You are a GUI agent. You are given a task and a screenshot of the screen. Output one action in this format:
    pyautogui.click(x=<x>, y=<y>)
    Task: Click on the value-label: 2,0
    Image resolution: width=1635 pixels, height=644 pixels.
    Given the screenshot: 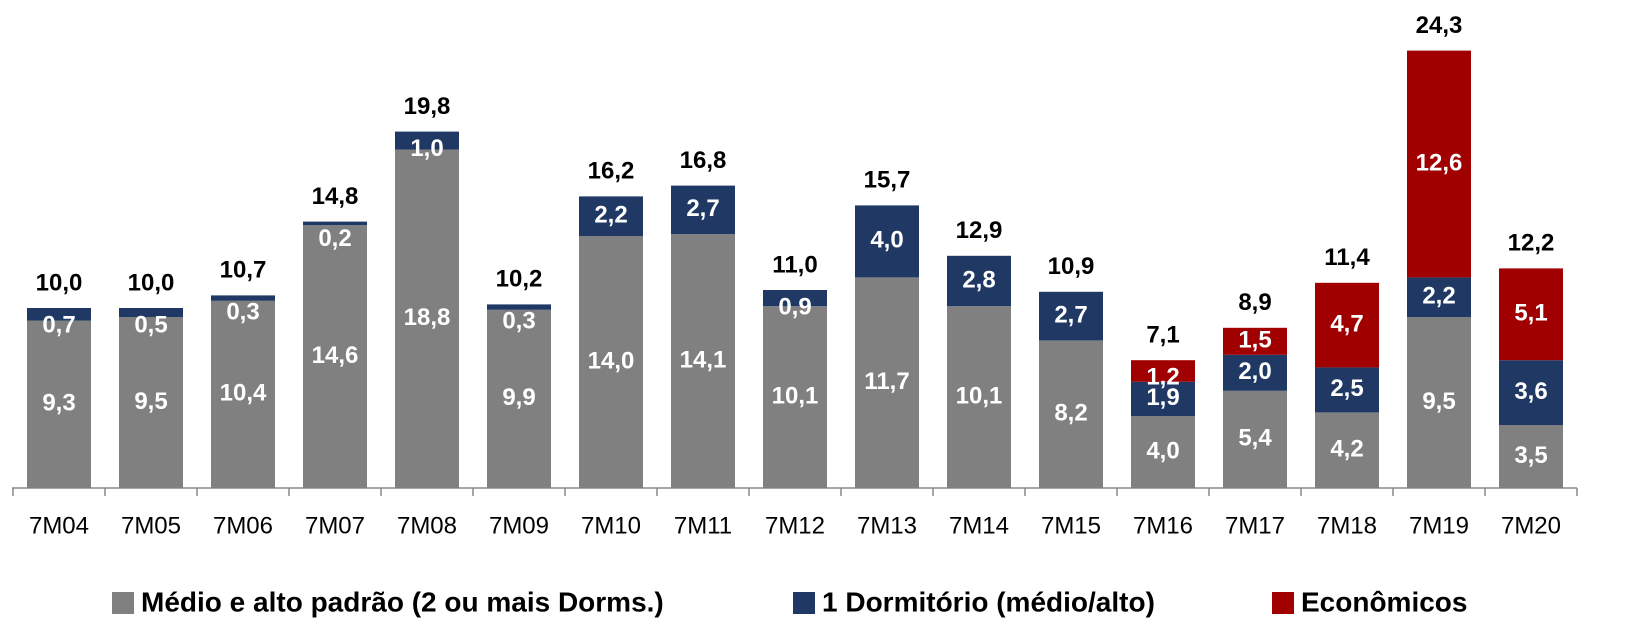 What is the action you would take?
    pyautogui.click(x=1254, y=371)
    